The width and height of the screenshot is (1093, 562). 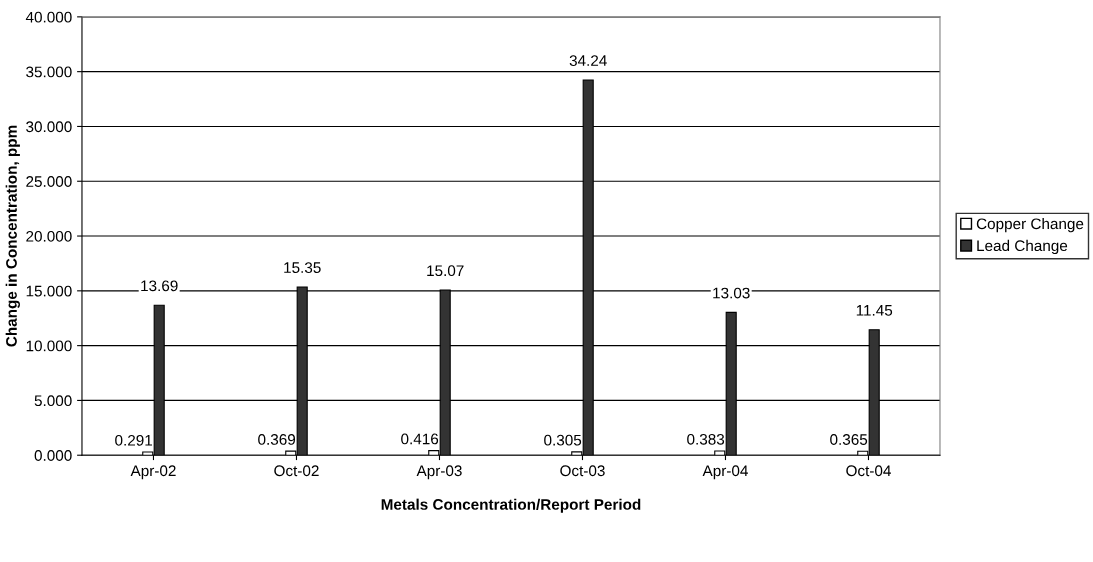 What do you see at coordinates (563, 440) in the screenshot?
I see `data-label: 0.305` at bounding box center [563, 440].